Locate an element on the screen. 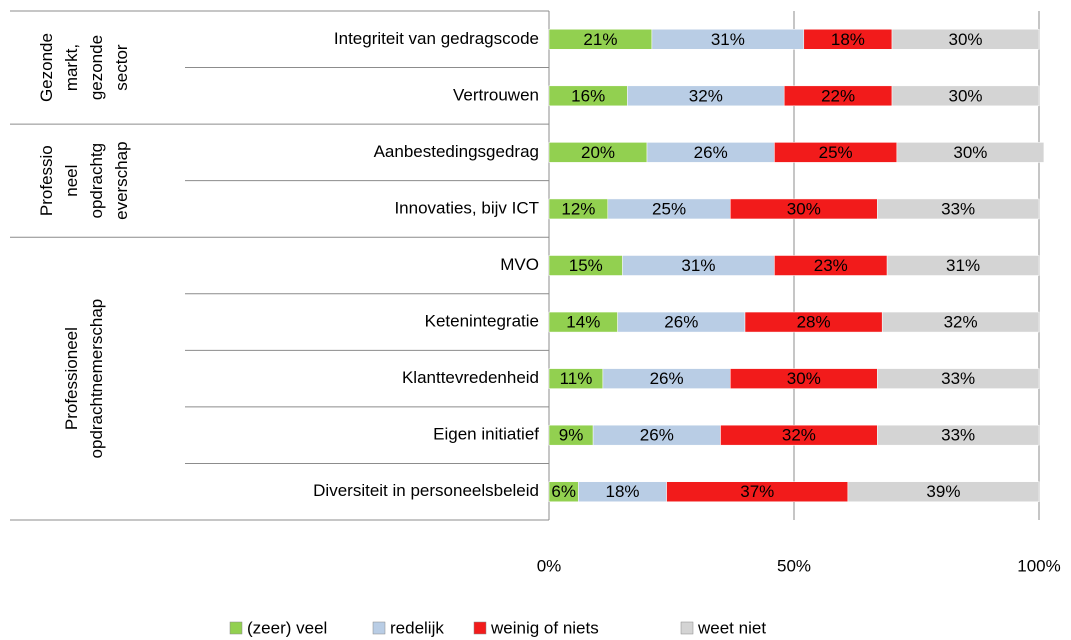  legend-label: weet niet is located at coordinates (731, 627).